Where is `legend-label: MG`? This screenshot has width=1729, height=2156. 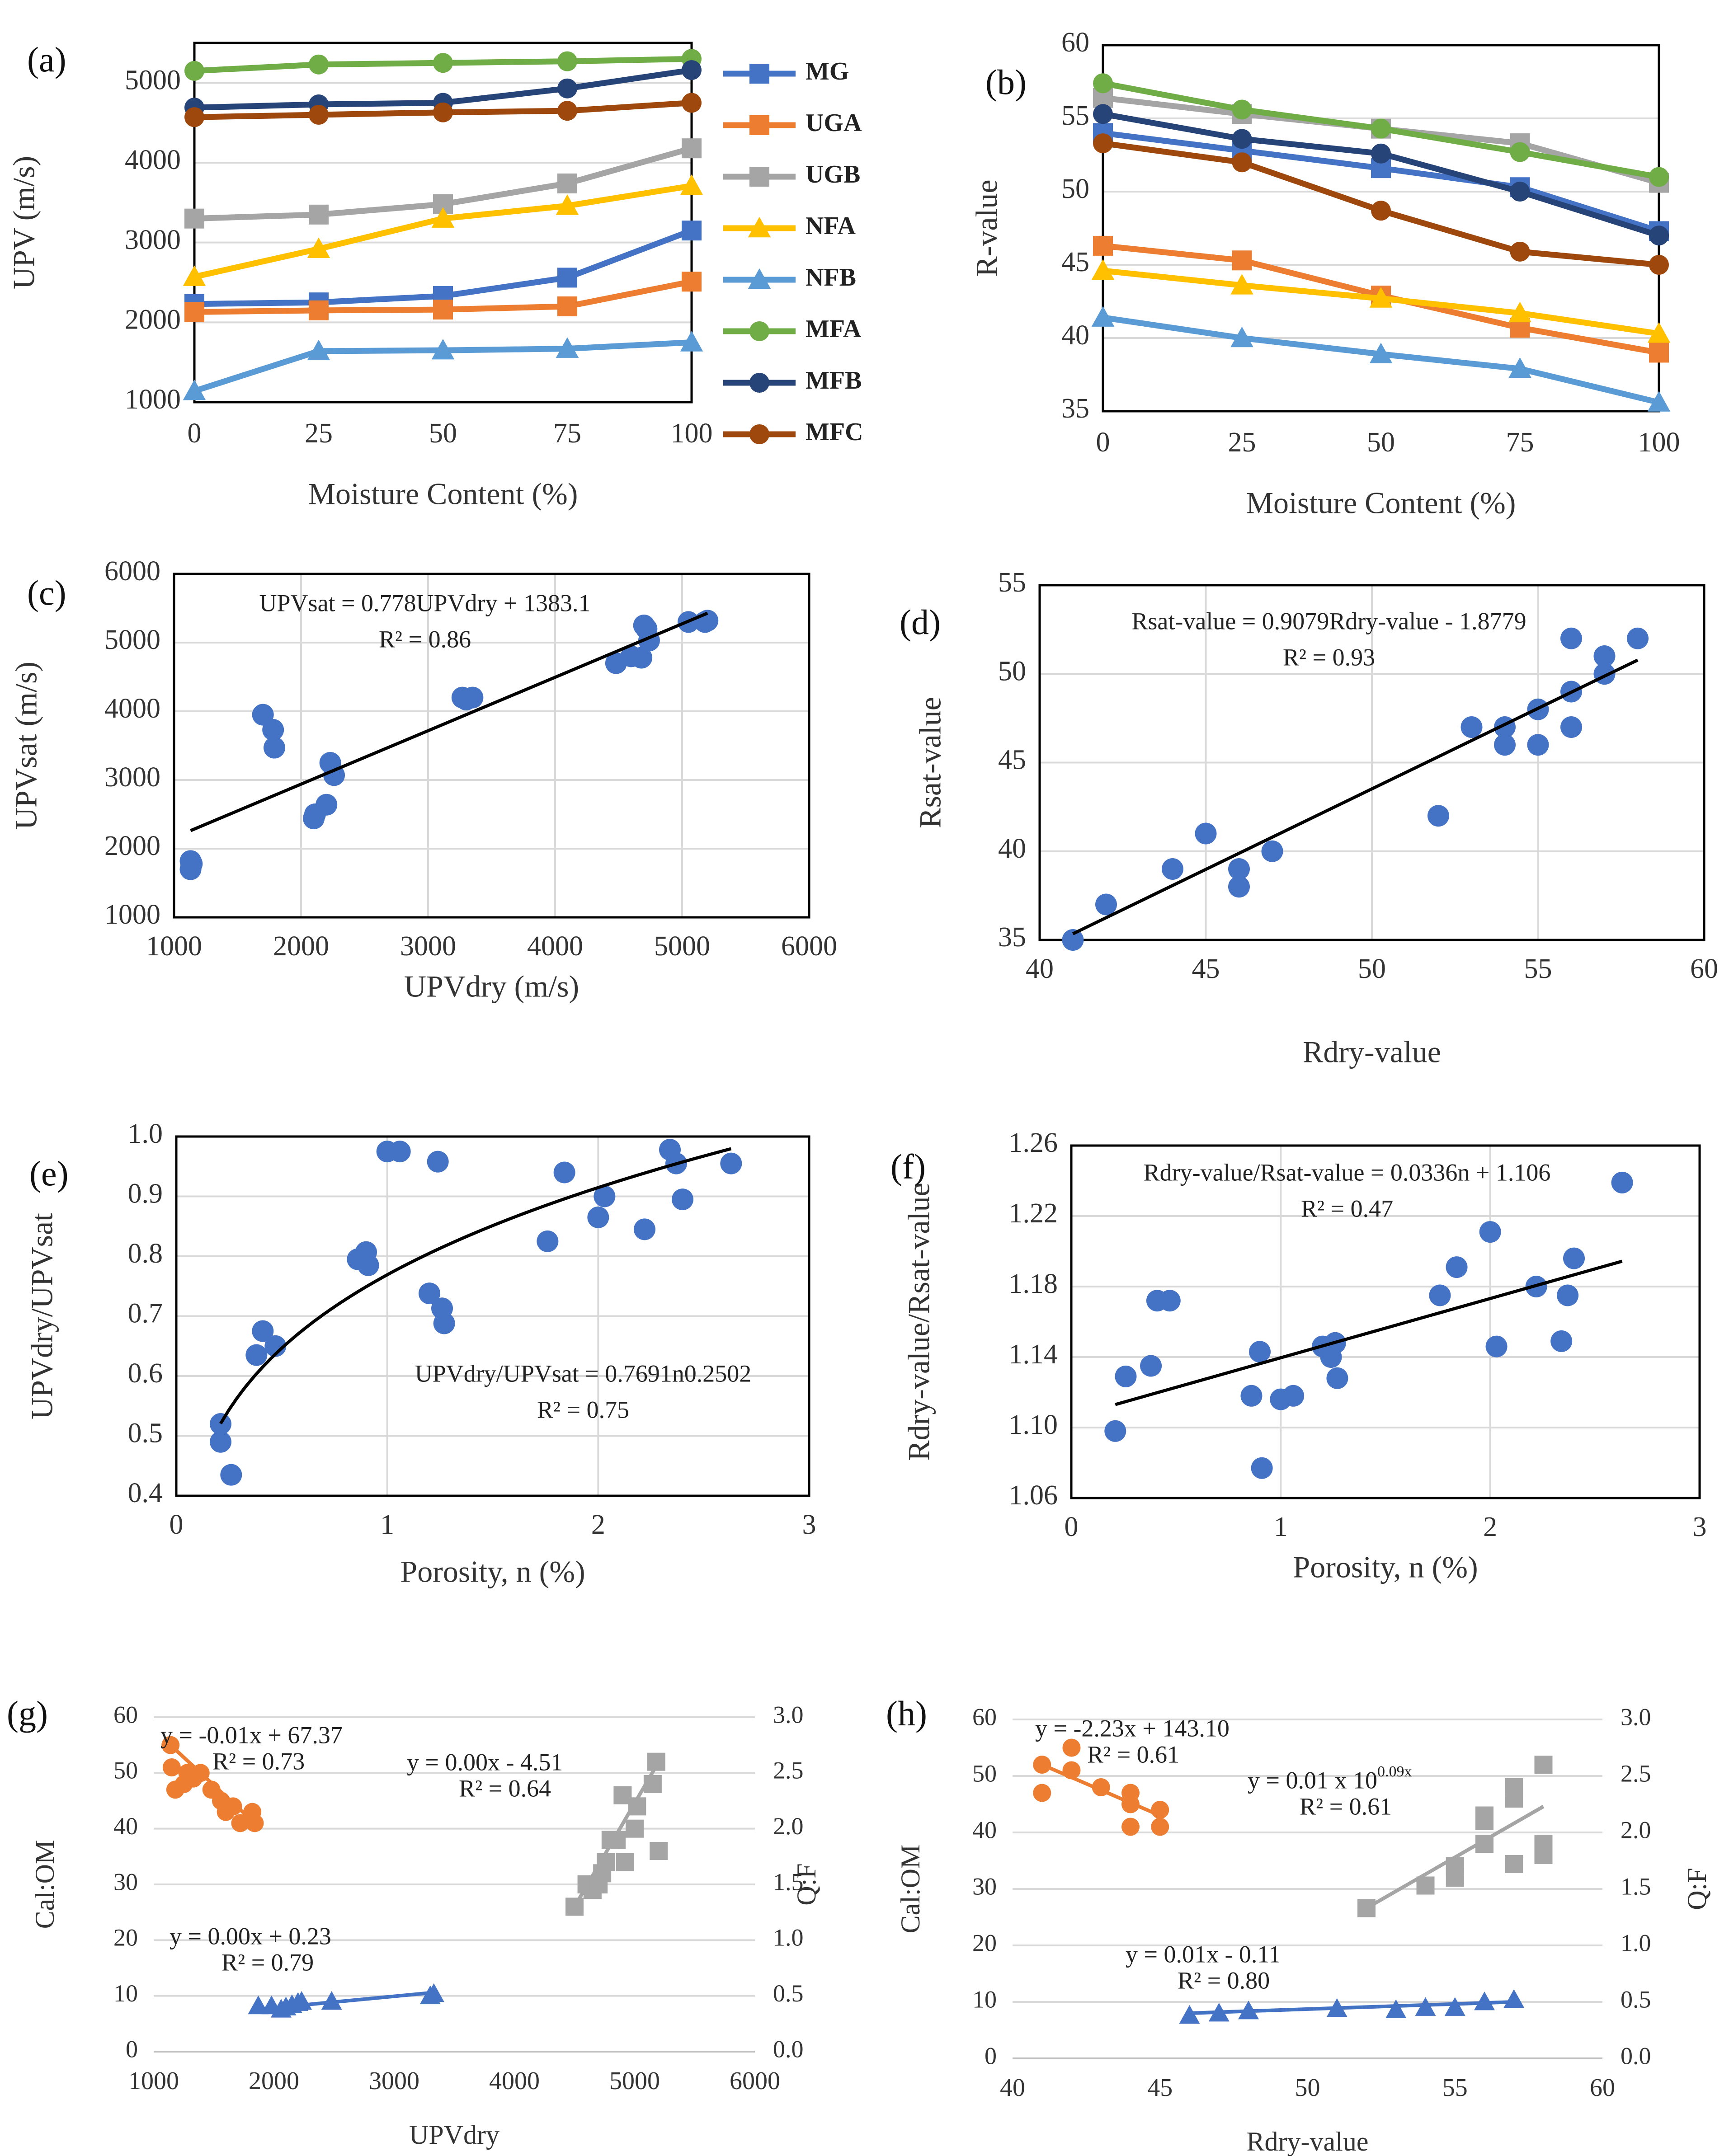 legend-label: MG is located at coordinates (827, 71).